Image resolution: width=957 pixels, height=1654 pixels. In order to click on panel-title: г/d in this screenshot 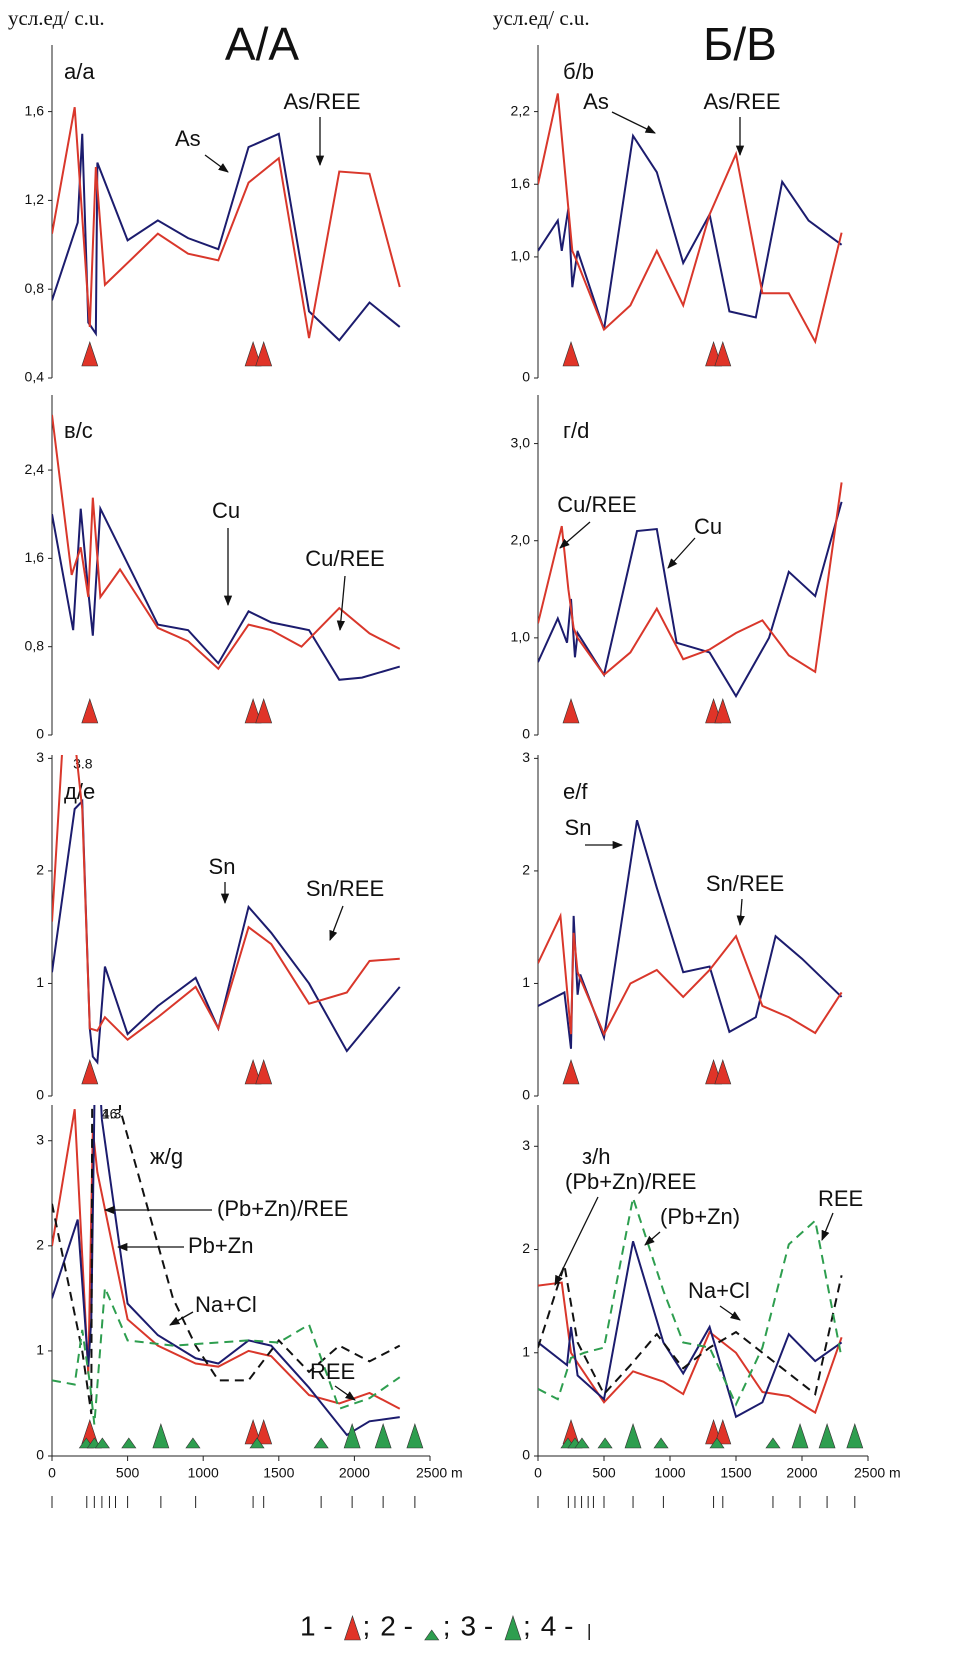, I will do `click(576, 430)`.